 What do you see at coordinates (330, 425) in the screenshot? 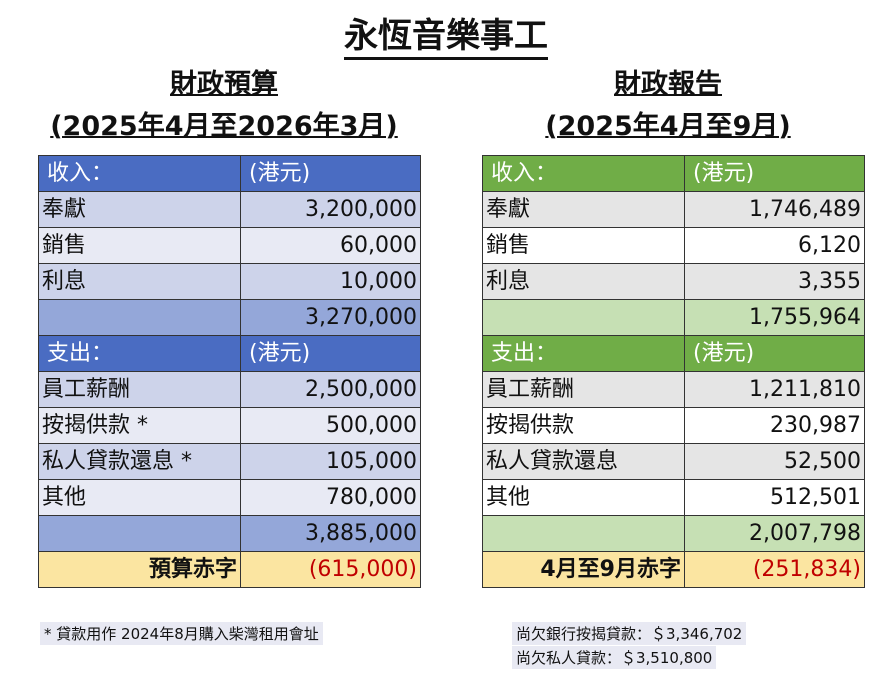
I see `row-value: 500,000` at bounding box center [330, 425].